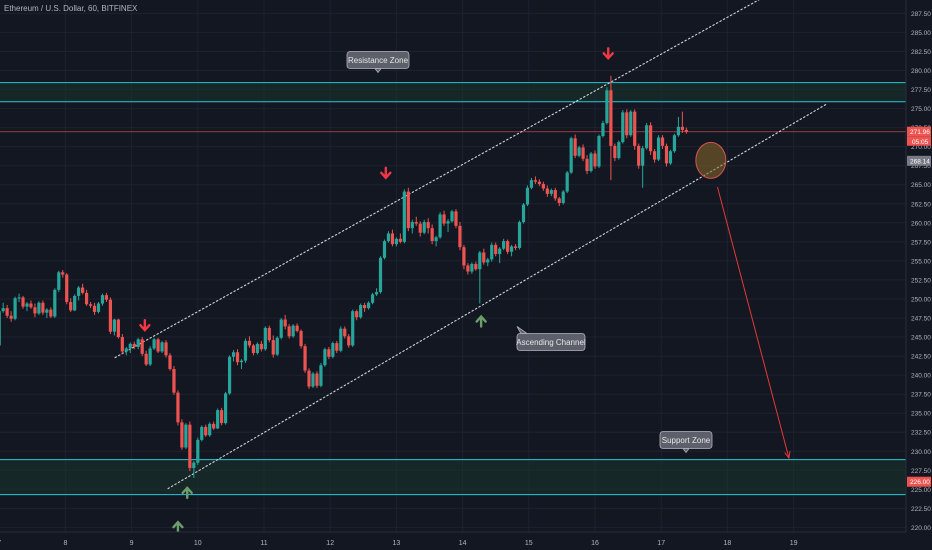  Describe the element at coordinates (921, 376) in the screenshot. I see `price-tick-label: 240.00` at that location.